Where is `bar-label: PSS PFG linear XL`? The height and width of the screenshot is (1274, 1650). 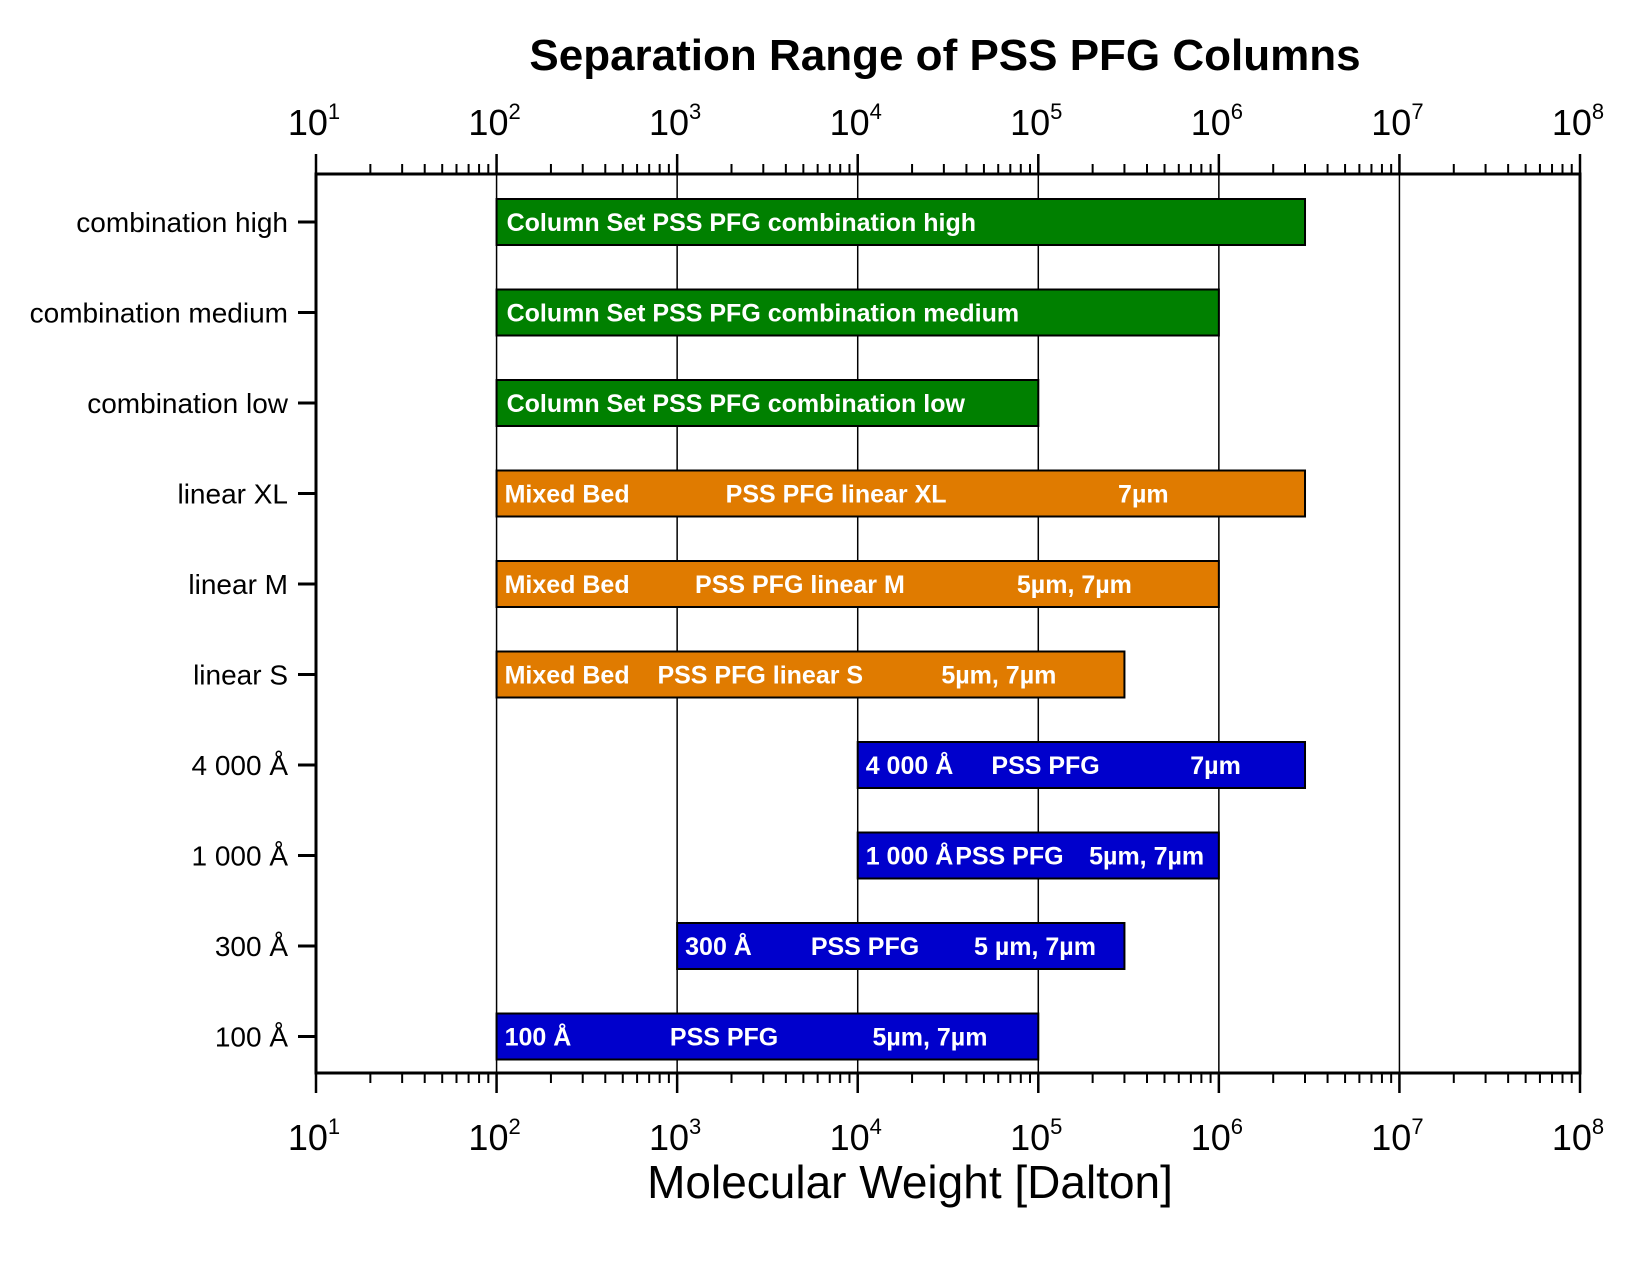
bar-label: PSS PFG linear XL is located at coordinates (836, 495).